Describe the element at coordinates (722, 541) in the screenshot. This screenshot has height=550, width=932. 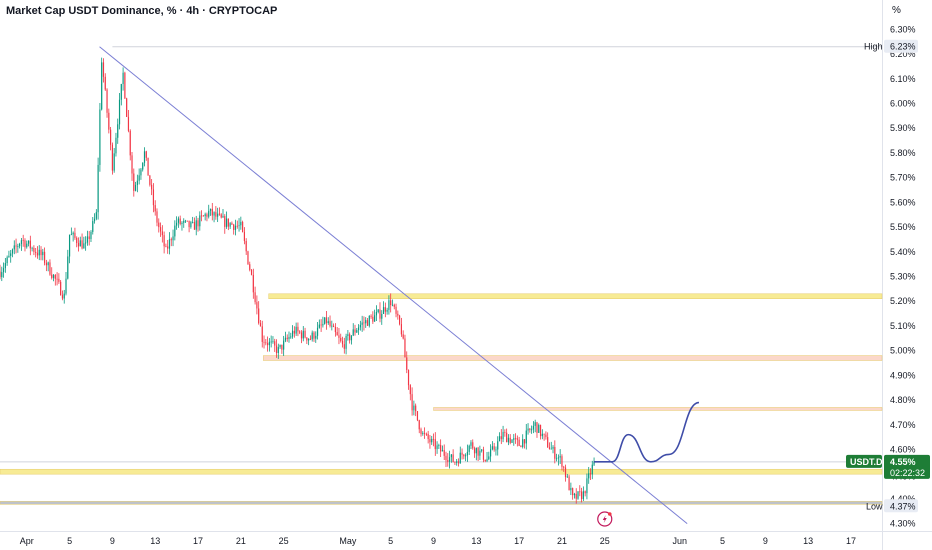
I see `x-tick-label: 5` at that location.